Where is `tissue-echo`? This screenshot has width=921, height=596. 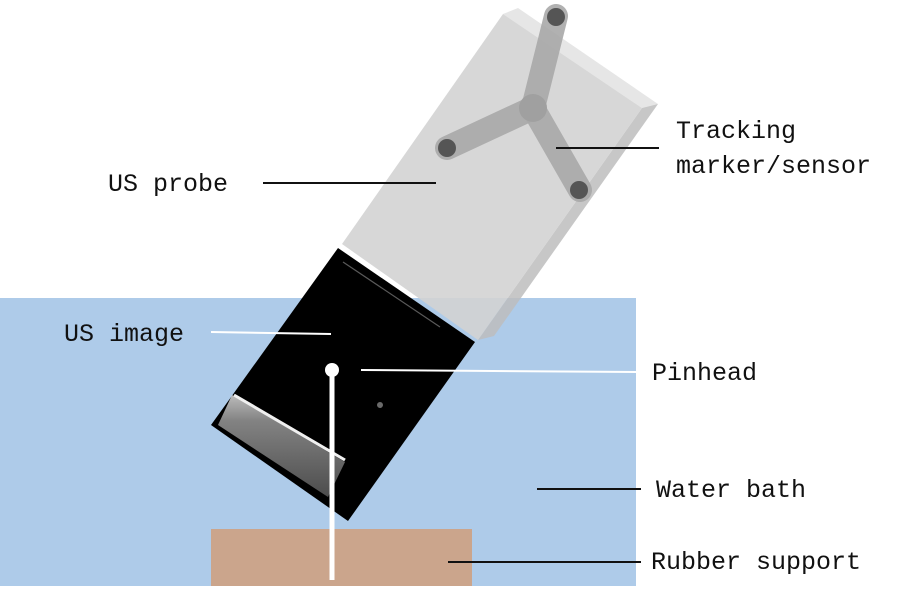
tissue-echo is located at coordinates (281, 446).